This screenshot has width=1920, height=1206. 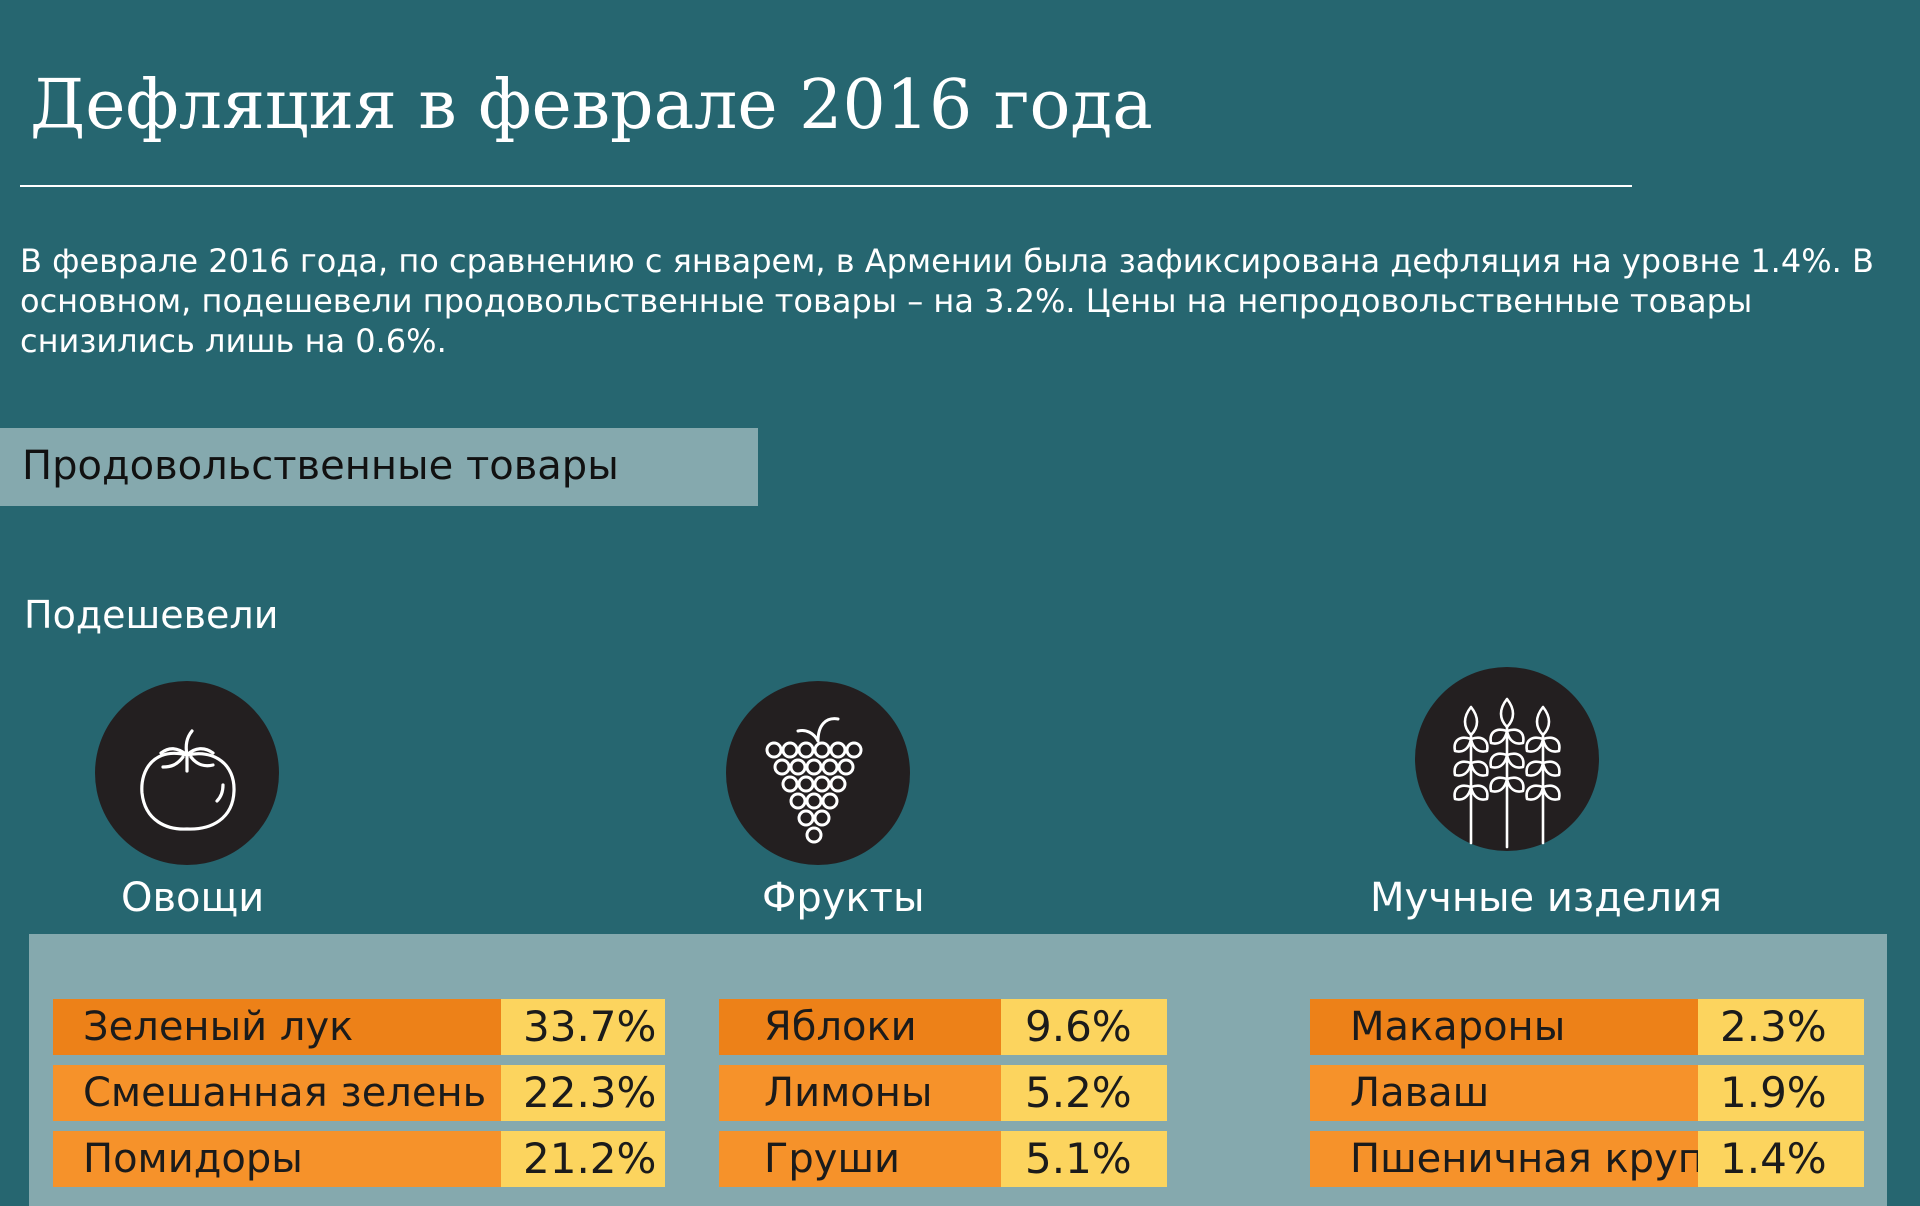 I want to click on item-value: 9.6%, so click(x=1084, y=1027).